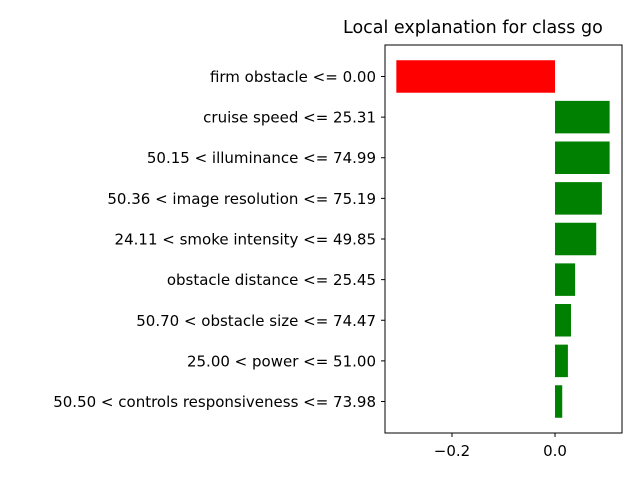 This screenshot has width=640, height=480. What do you see at coordinates (289, 118) in the screenshot?
I see `category-label: cruise speed <= 25.31` at bounding box center [289, 118].